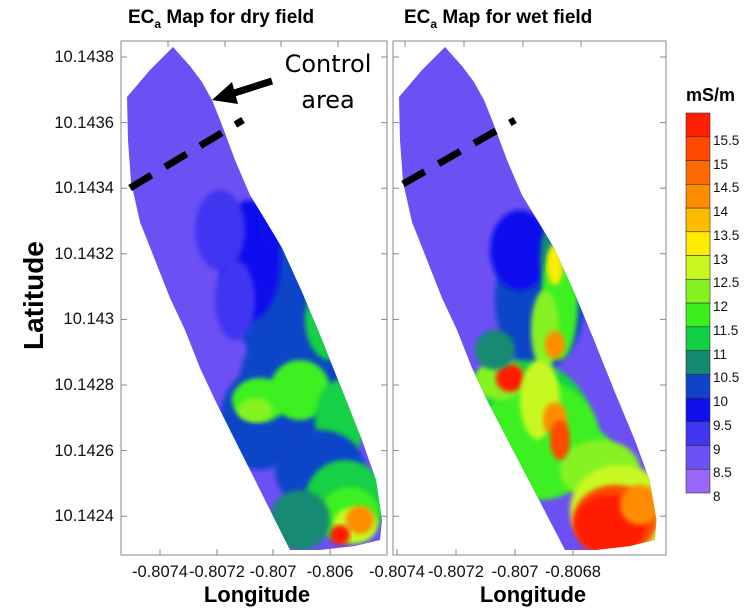 This screenshot has width=747, height=614. I want to click on colorbar-tick-label: 8, so click(717, 496).